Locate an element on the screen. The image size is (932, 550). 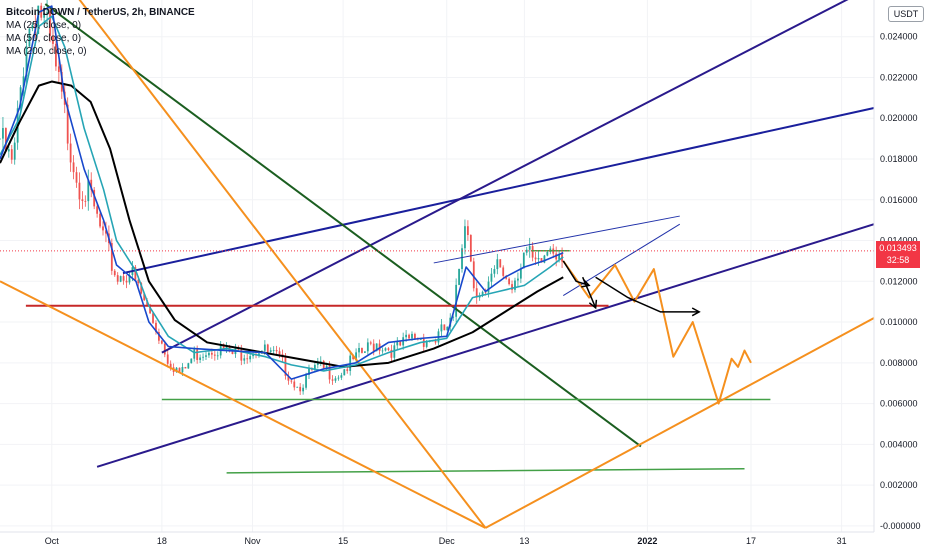
x-tick-label: 13 is located at coordinates (524, 541).